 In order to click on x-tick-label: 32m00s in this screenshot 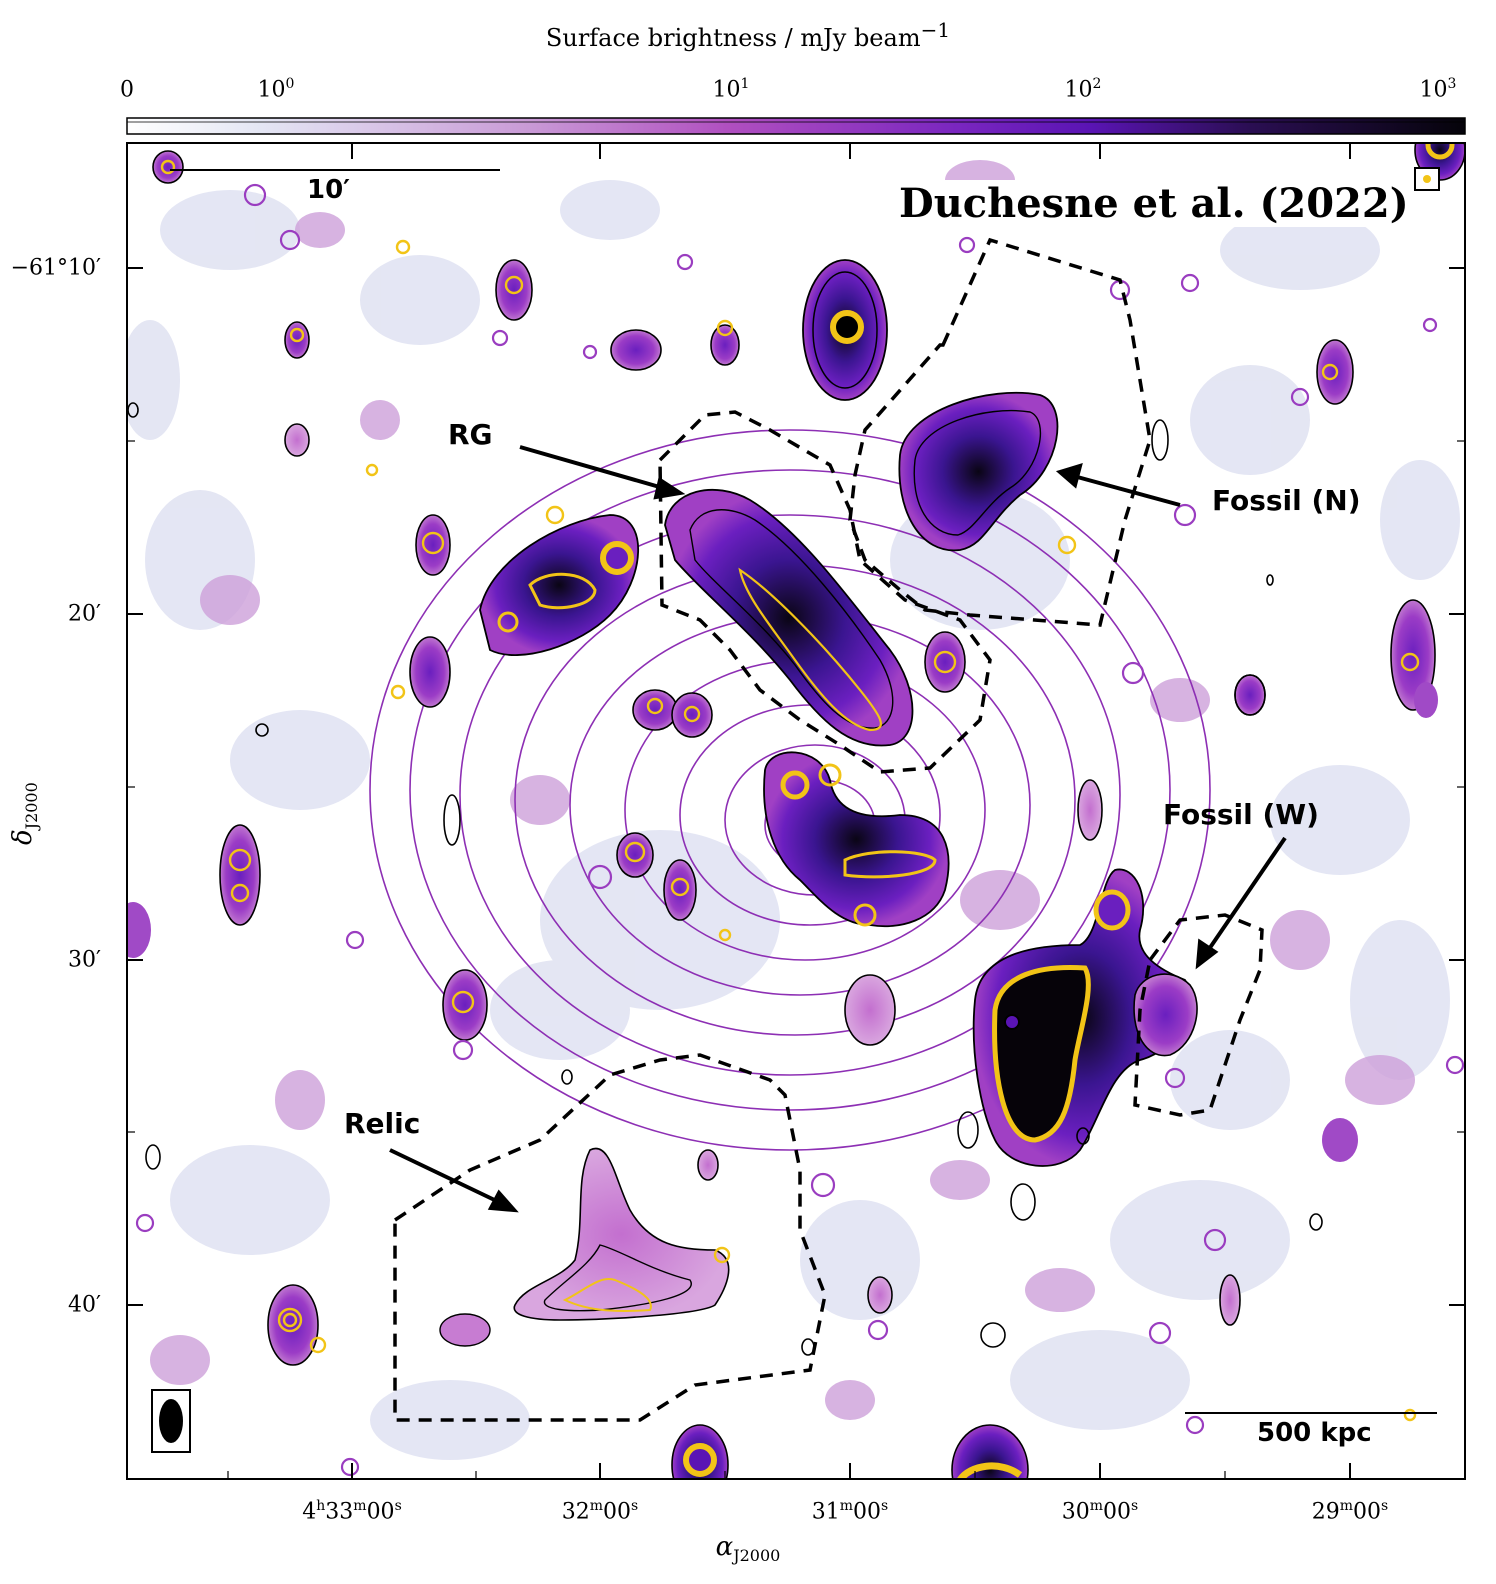, I will do `click(600, 1511)`.